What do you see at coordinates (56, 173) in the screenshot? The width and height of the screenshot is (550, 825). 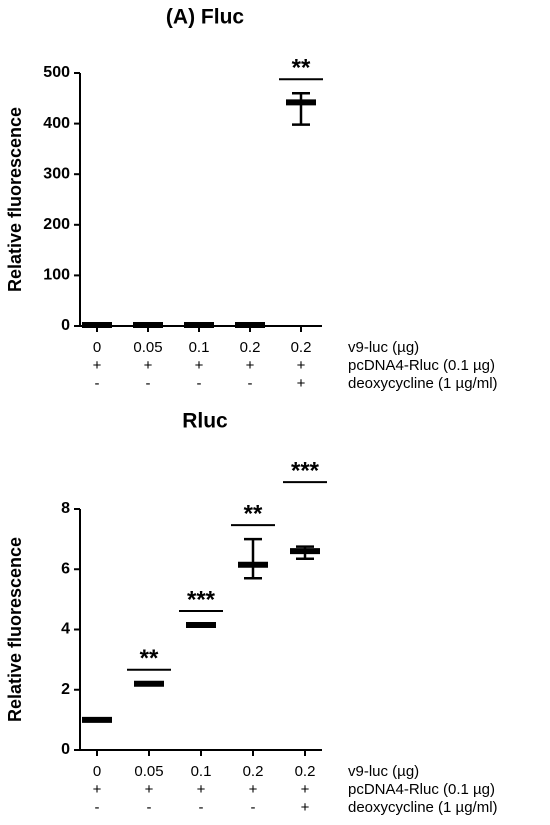 I see `y-tick-label: 300` at bounding box center [56, 173].